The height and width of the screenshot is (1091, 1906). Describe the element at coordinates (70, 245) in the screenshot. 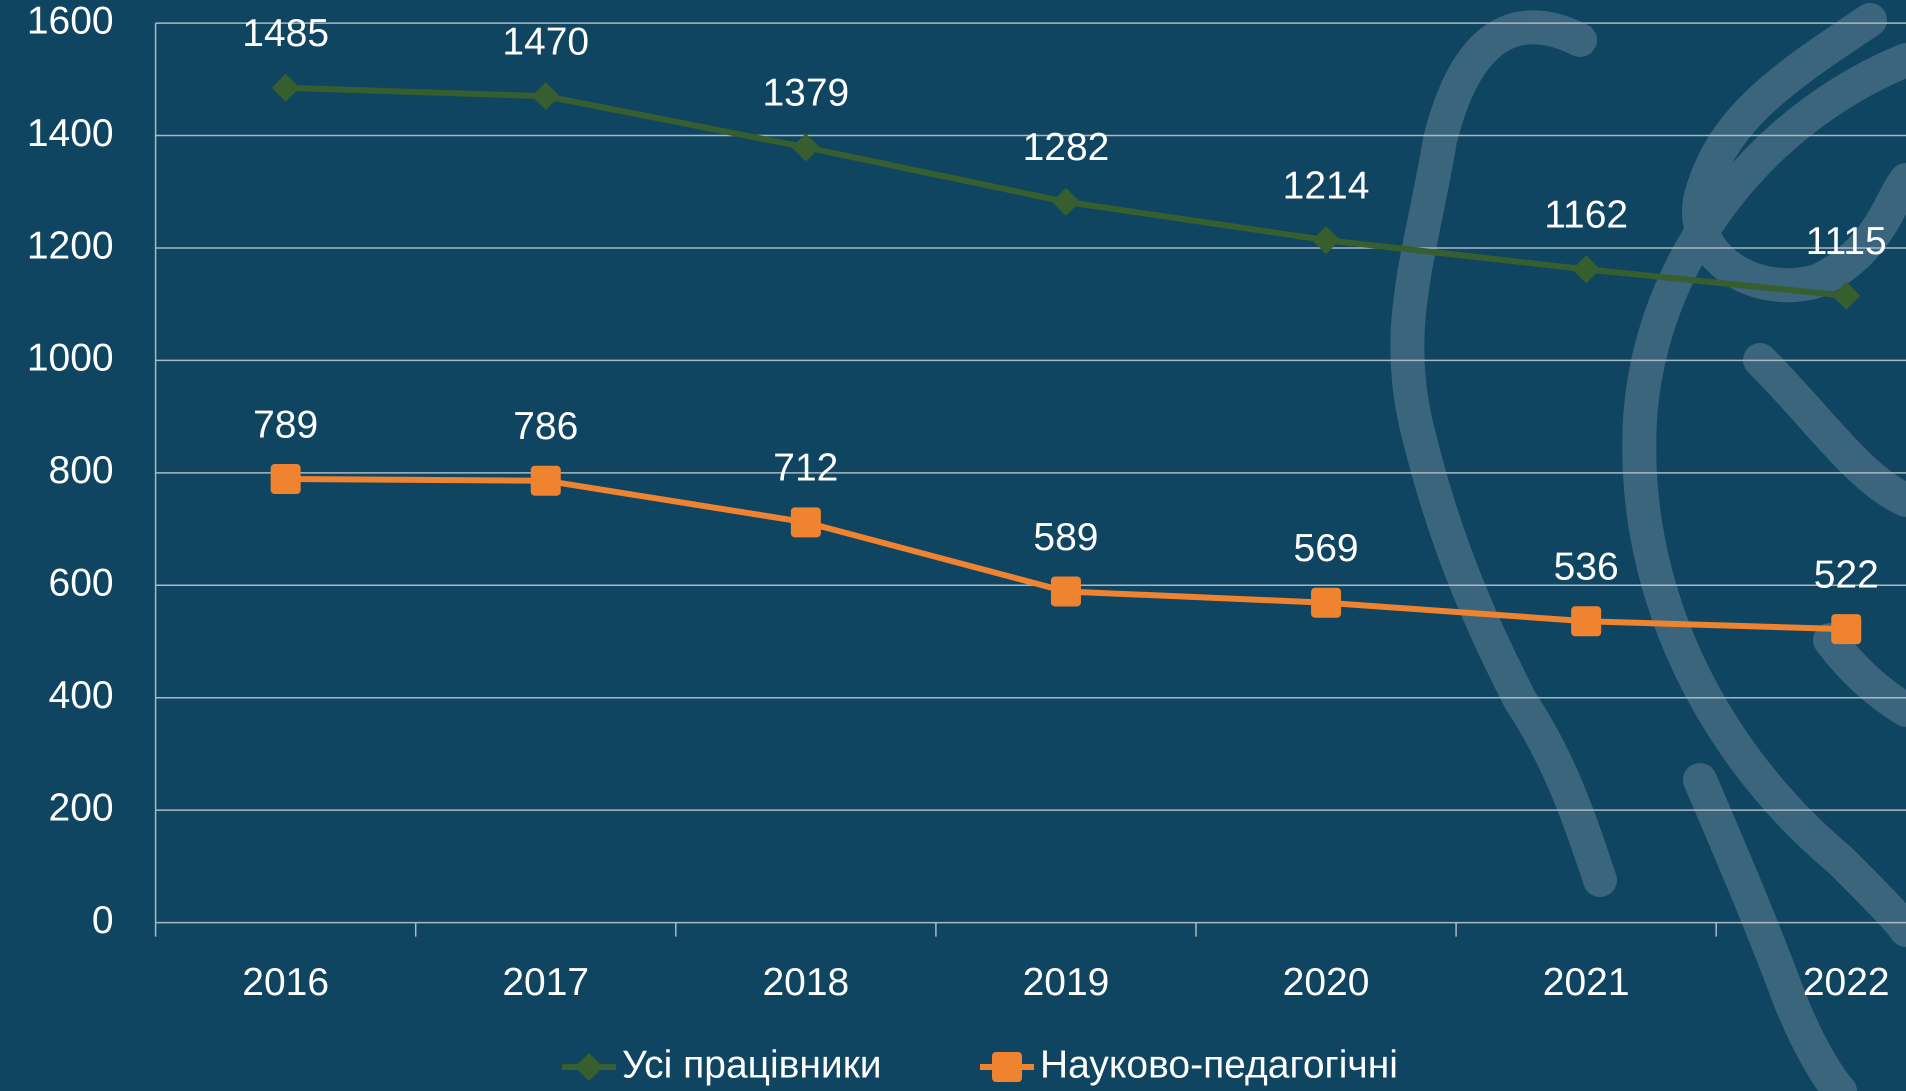

I see `y-tick-label: 1200` at that location.